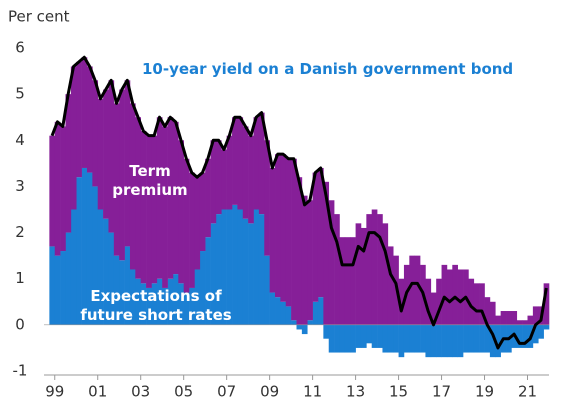 The height and width of the screenshot is (401, 567). I want to click on x-tick-label: 11, so click(312, 392).